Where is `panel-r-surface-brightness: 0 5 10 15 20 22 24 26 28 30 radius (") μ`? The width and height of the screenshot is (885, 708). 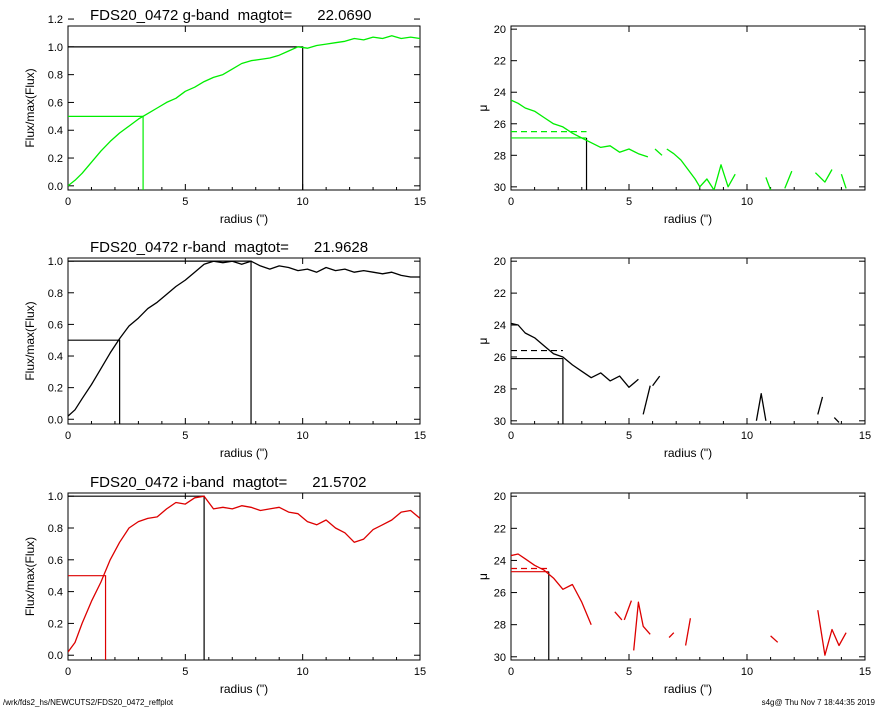
panel-r-surface-brightness: 0 5 10 15 20 22 24 26 28 30 radius (") μ is located at coordinates (673, 358).